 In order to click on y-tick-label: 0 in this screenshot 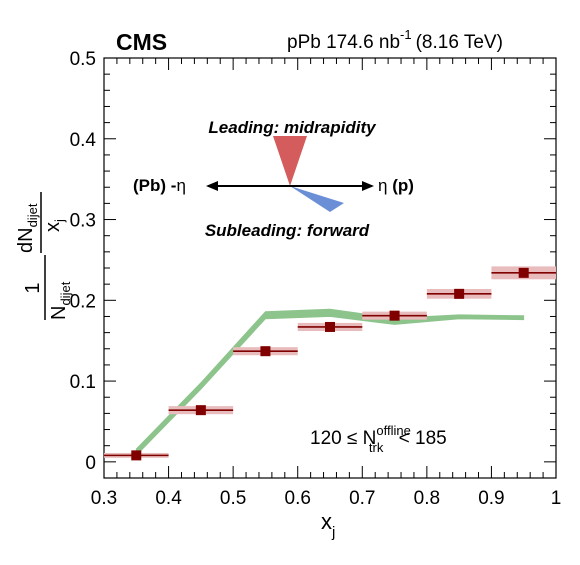, I will do `click(90, 463)`.